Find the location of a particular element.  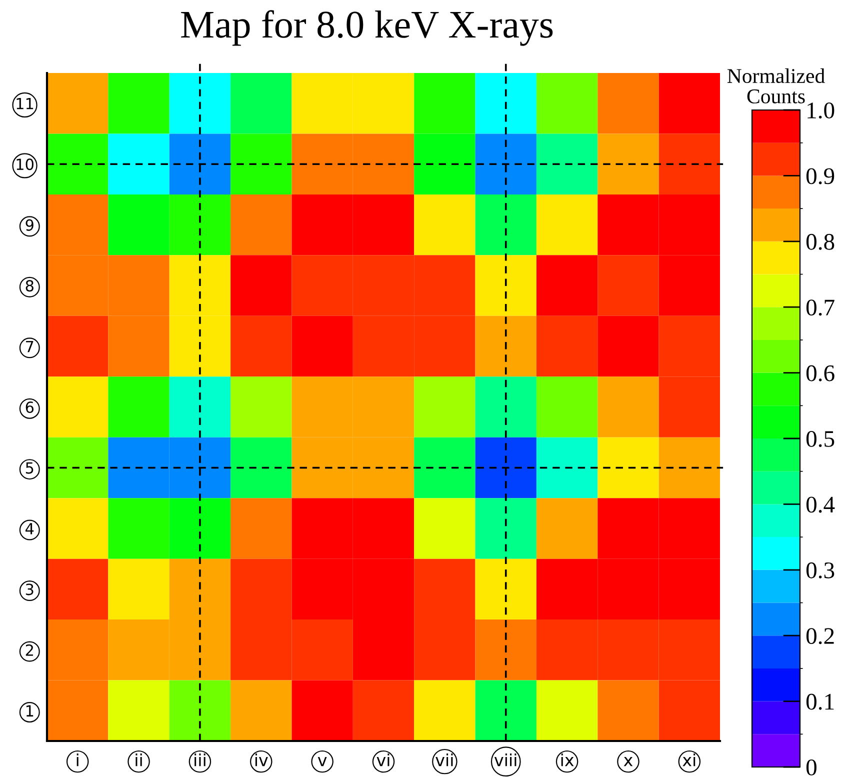

y-tick-label: 9 is located at coordinates (30, 225).